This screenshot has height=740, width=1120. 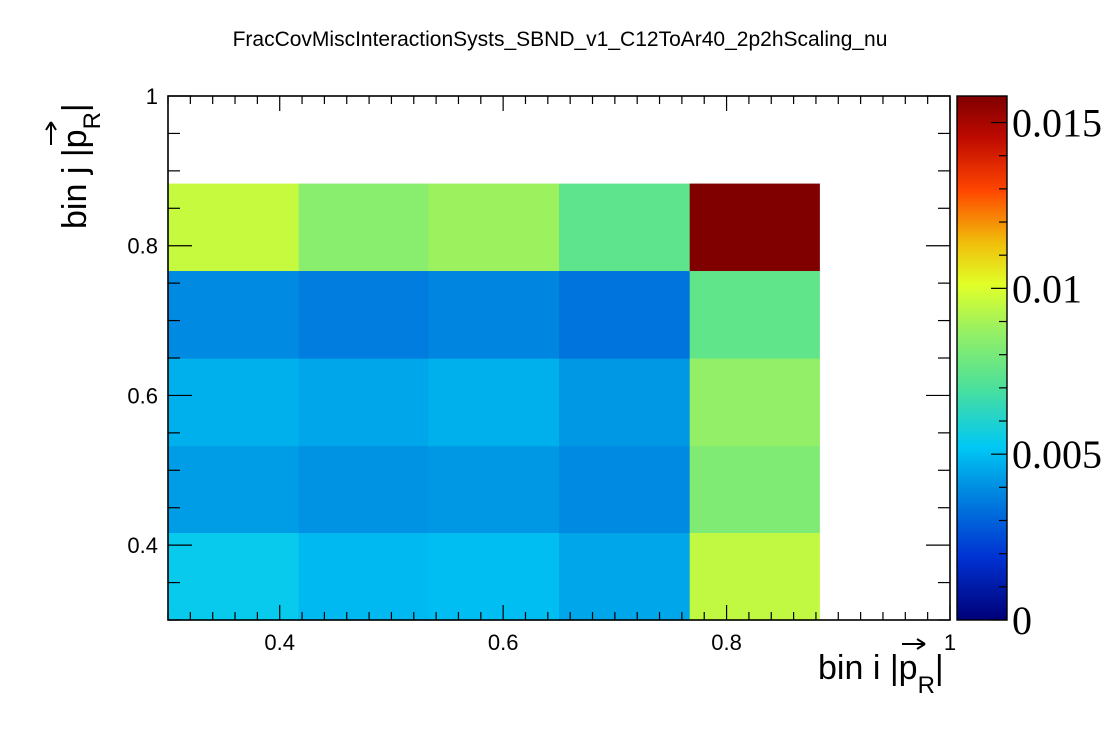 What do you see at coordinates (1046, 372) in the screenshot?
I see `color-scale-axis: 0 0.005 0.01 0.015` at bounding box center [1046, 372].